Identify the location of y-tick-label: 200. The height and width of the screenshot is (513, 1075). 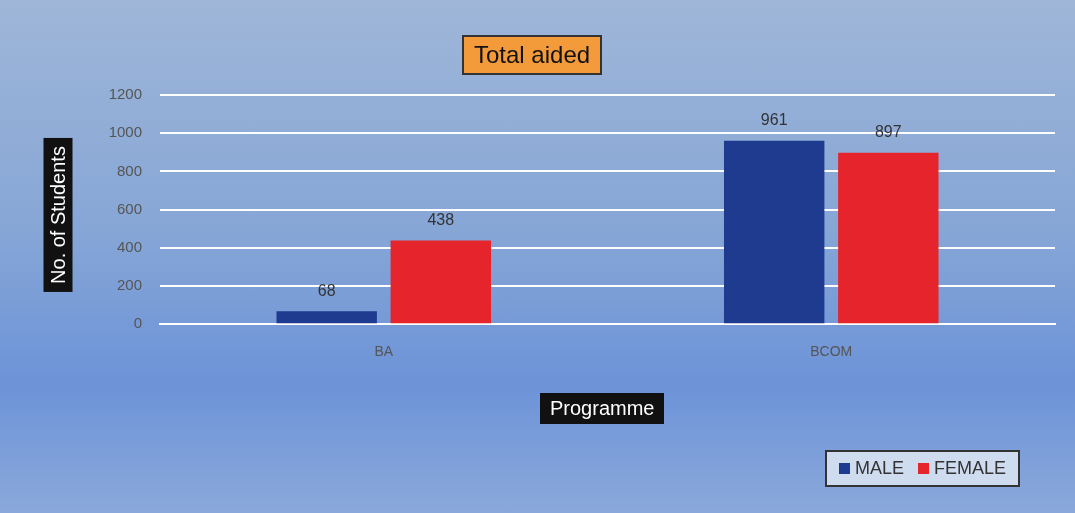
(129, 285).